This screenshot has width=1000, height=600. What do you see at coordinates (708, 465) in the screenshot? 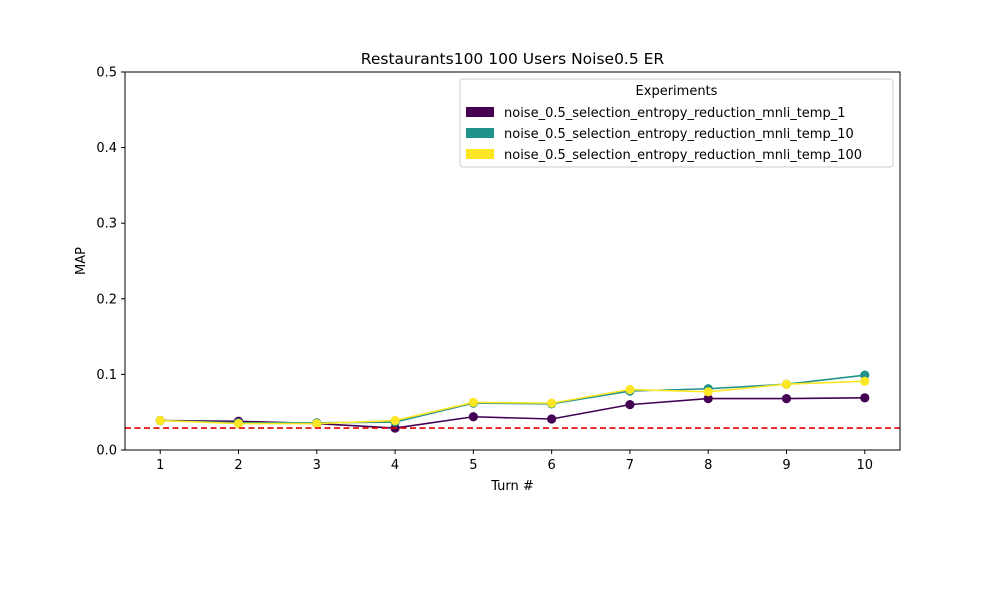
I see `x-tick-label-8: 8` at bounding box center [708, 465].